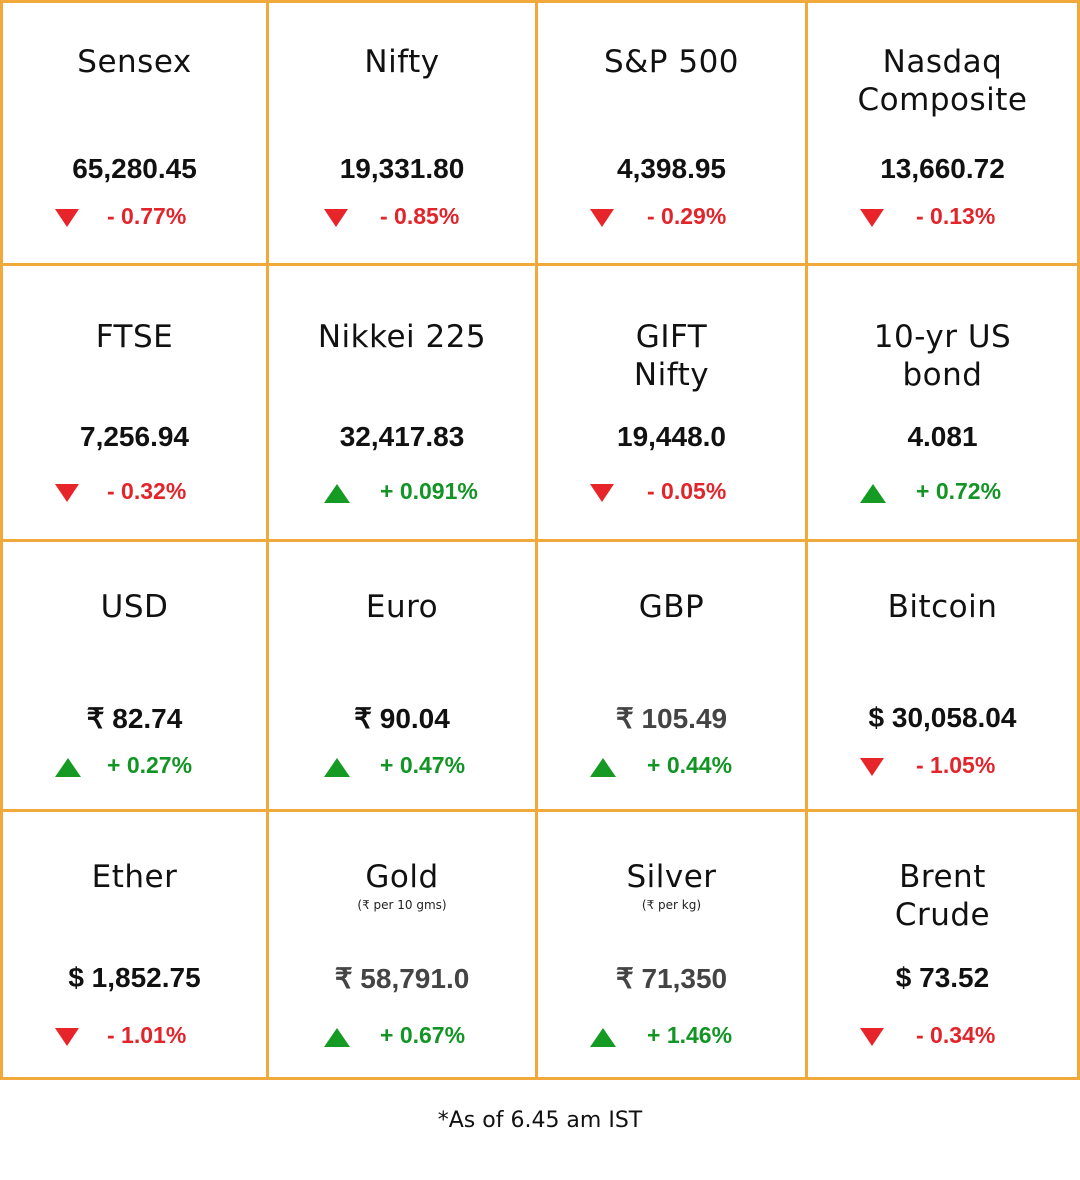 The width and height of the screenshot is (1080, 1180). I want to click on market-tile: Gold (₹ per 10 gms) ₹ 58,791.0 + 0.67%, so click(400, 946).